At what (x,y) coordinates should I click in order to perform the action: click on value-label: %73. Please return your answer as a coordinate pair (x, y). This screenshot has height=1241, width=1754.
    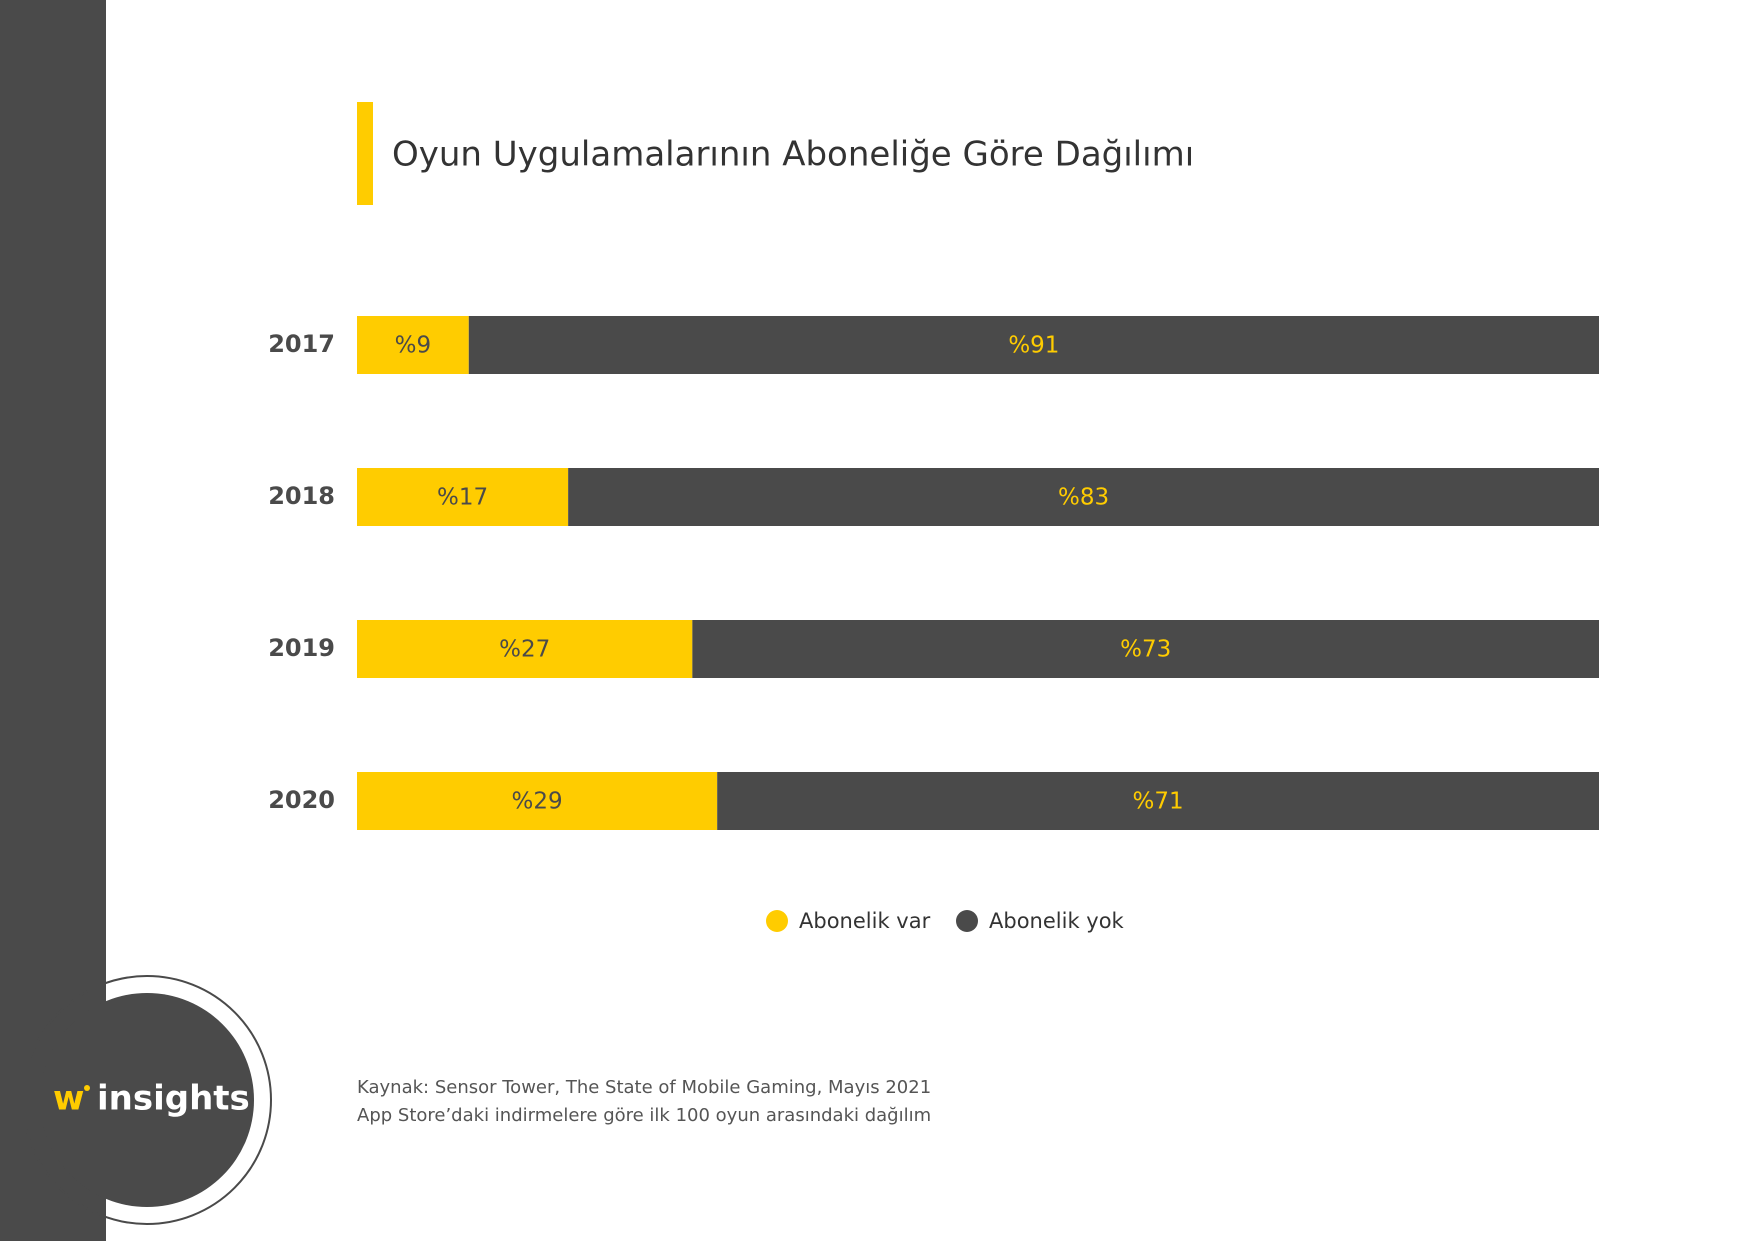
    Looking at the image, I should click on (1145, 650).